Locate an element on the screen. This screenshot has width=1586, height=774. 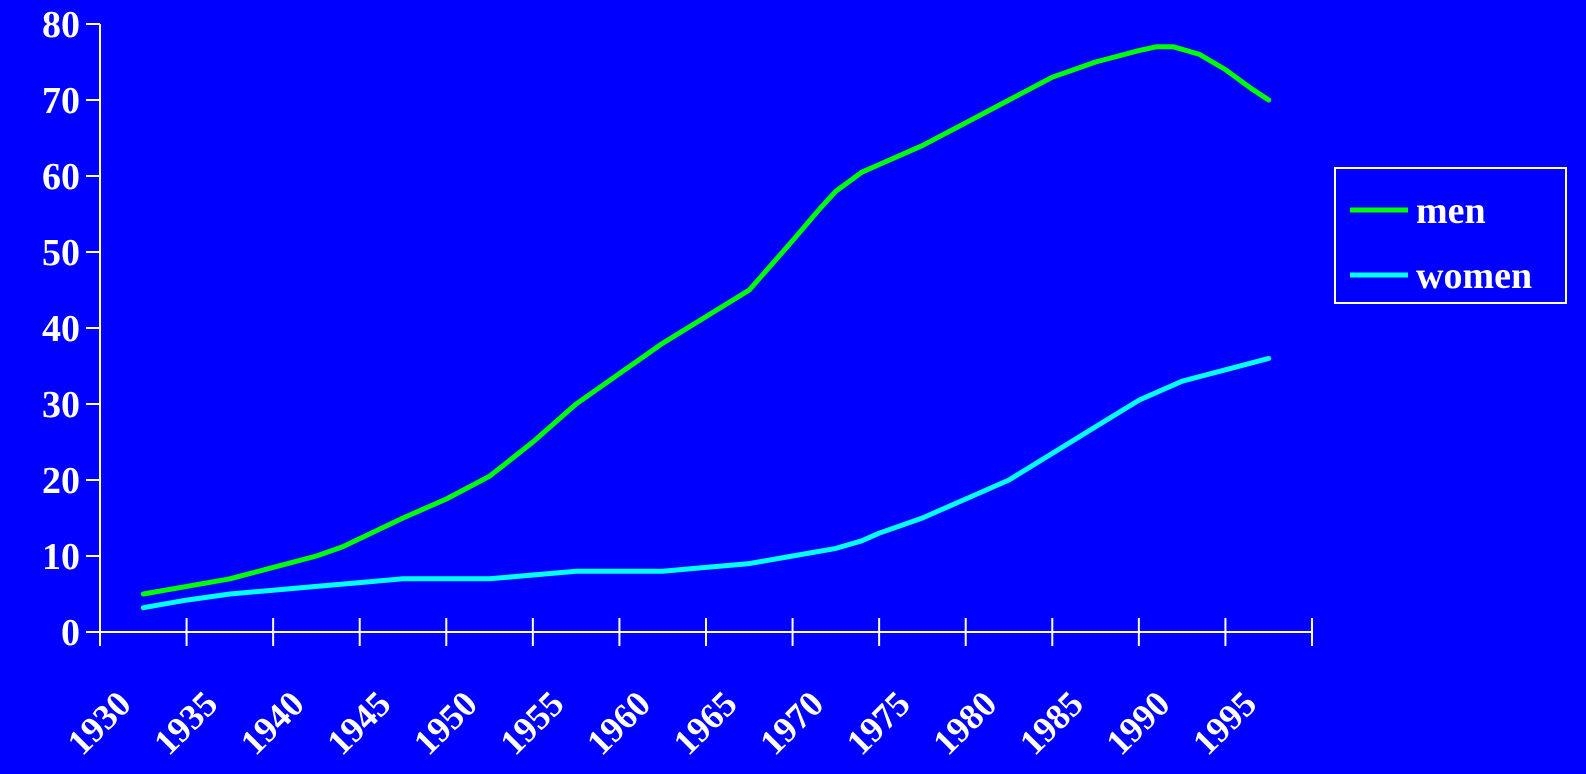
x-tick-label: 1940 is located at coordinates (272, 722).